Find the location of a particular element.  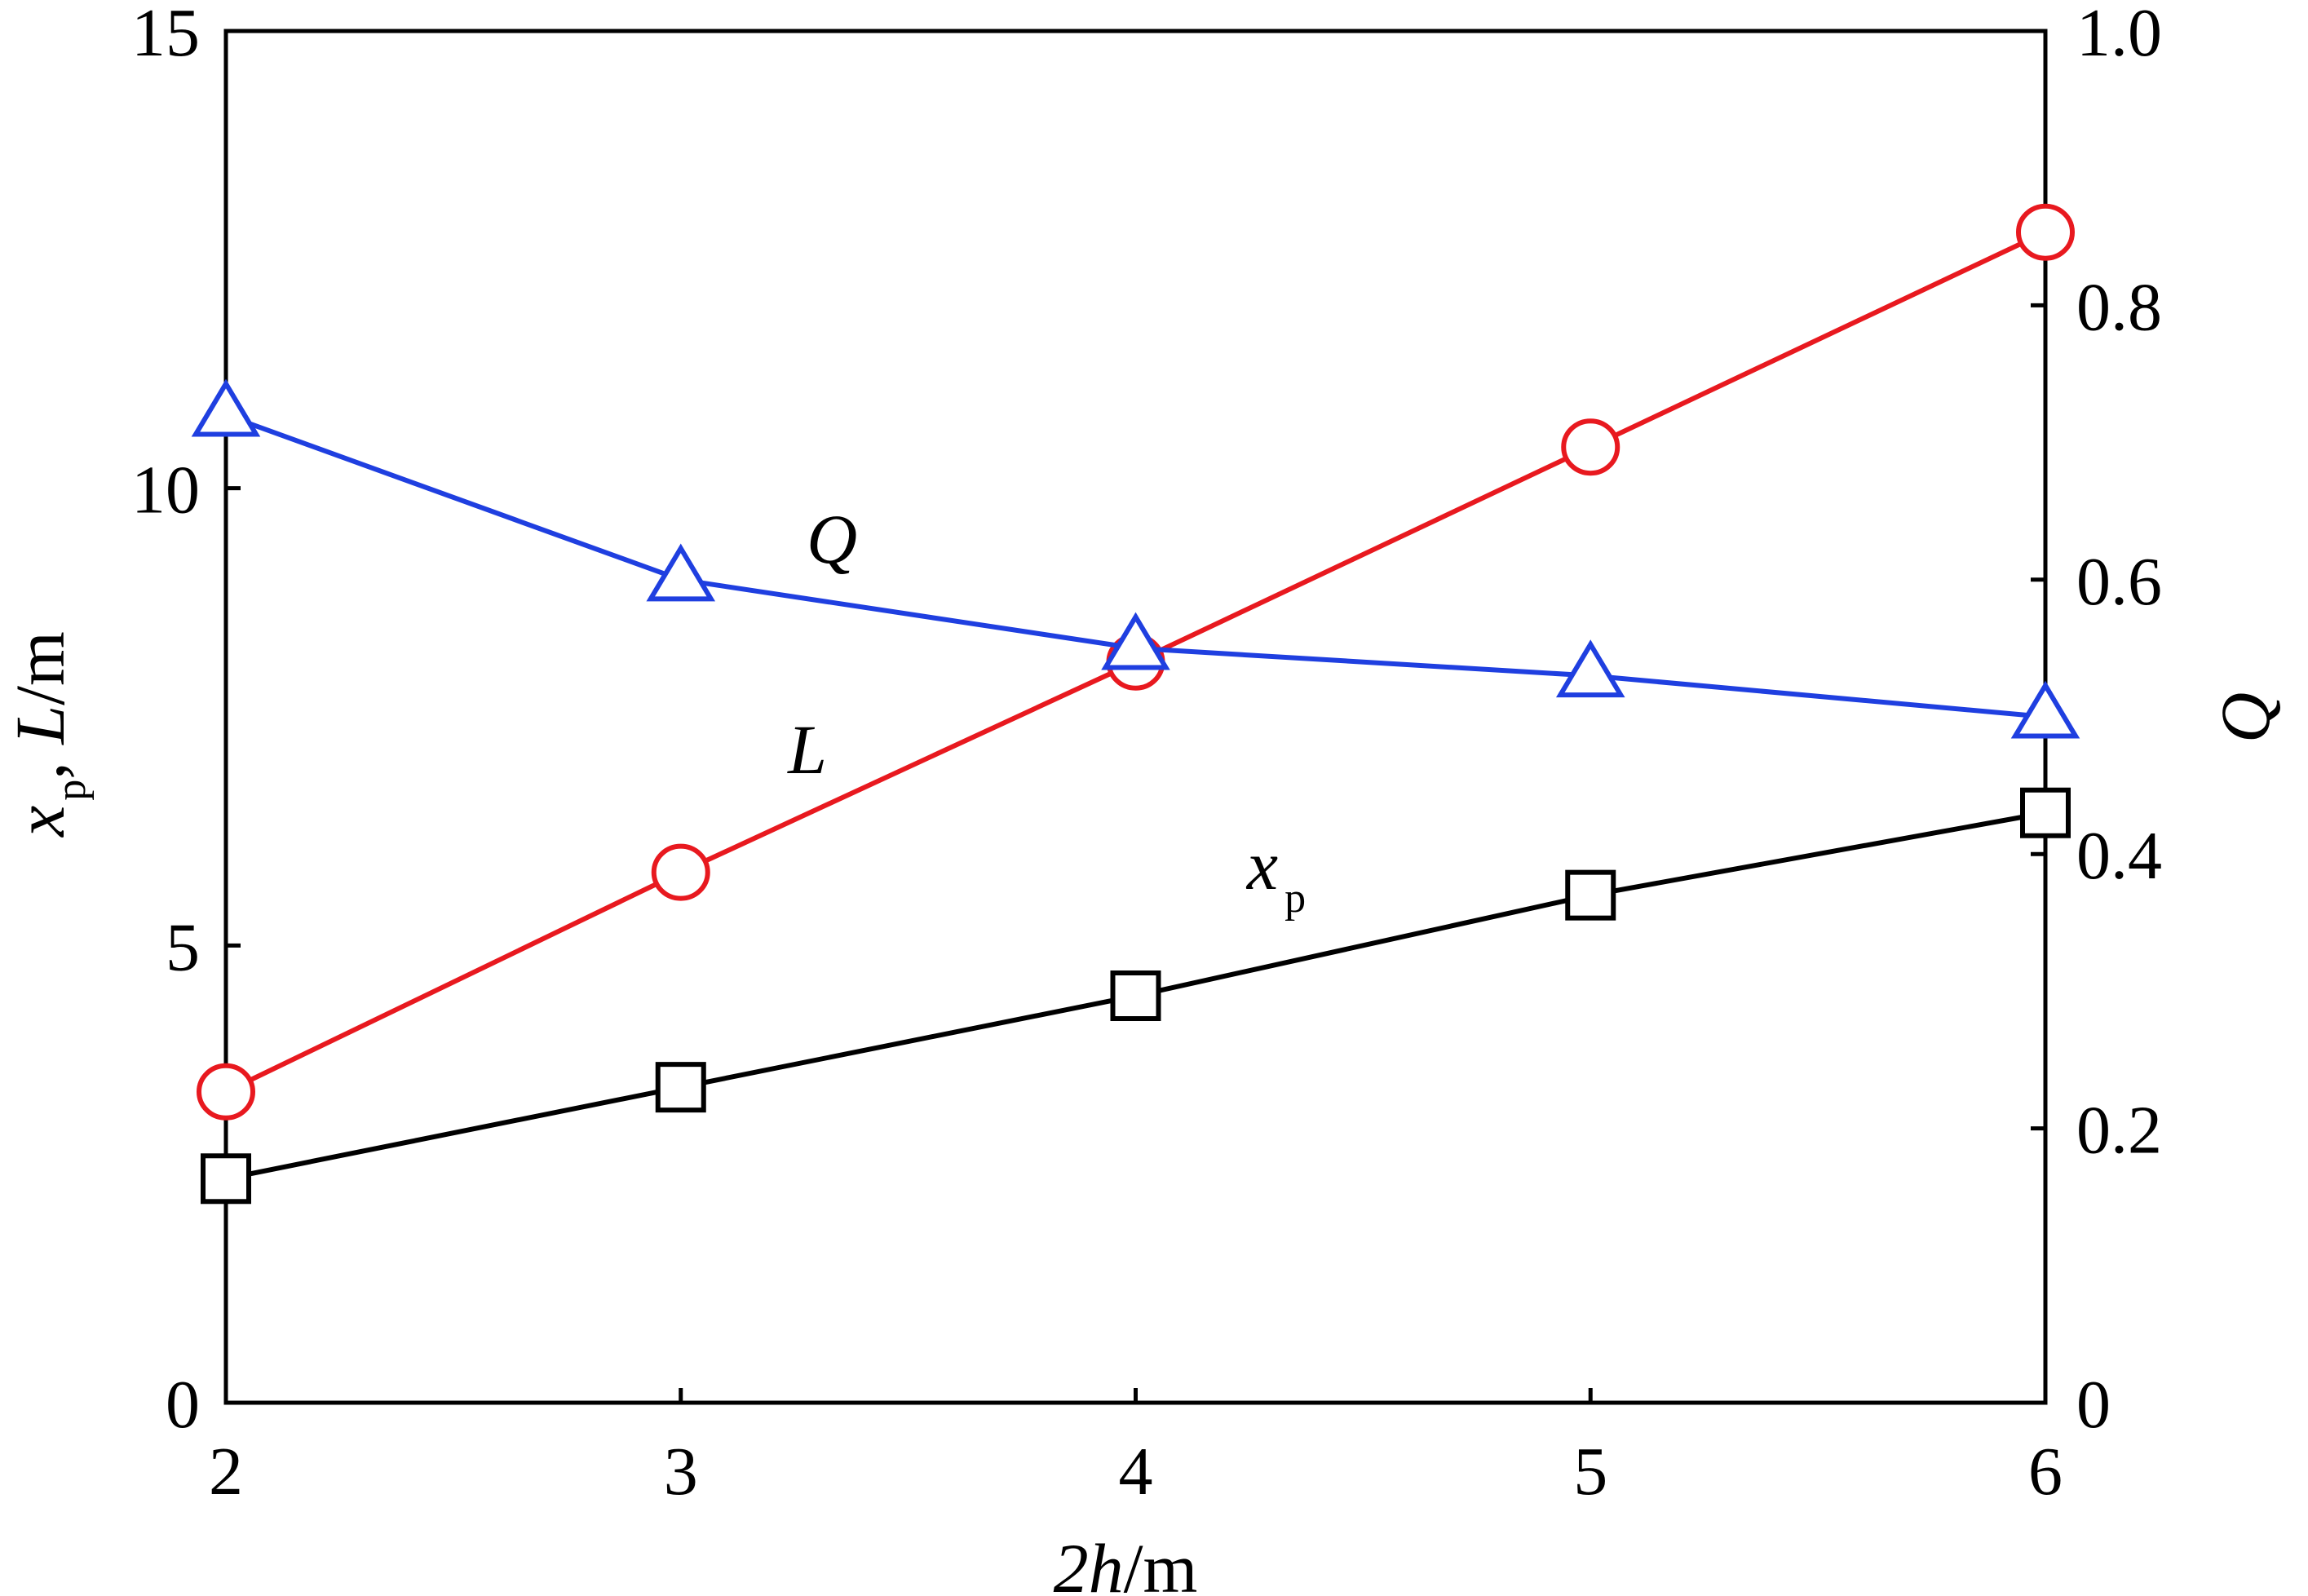

x-axis-label-unit: /m is located at coordinates (1161, 1563).